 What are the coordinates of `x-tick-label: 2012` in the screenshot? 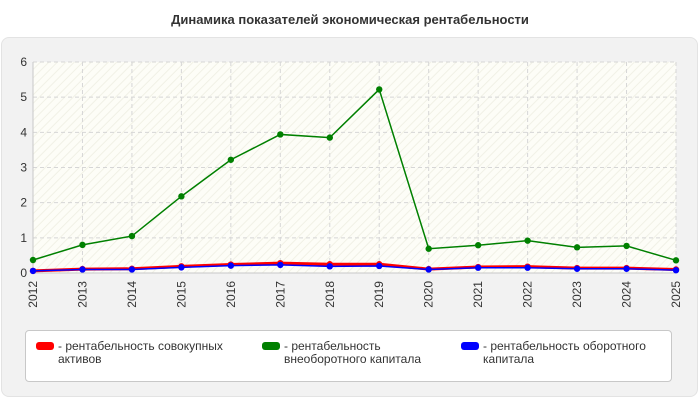 It's located at (33, 294).